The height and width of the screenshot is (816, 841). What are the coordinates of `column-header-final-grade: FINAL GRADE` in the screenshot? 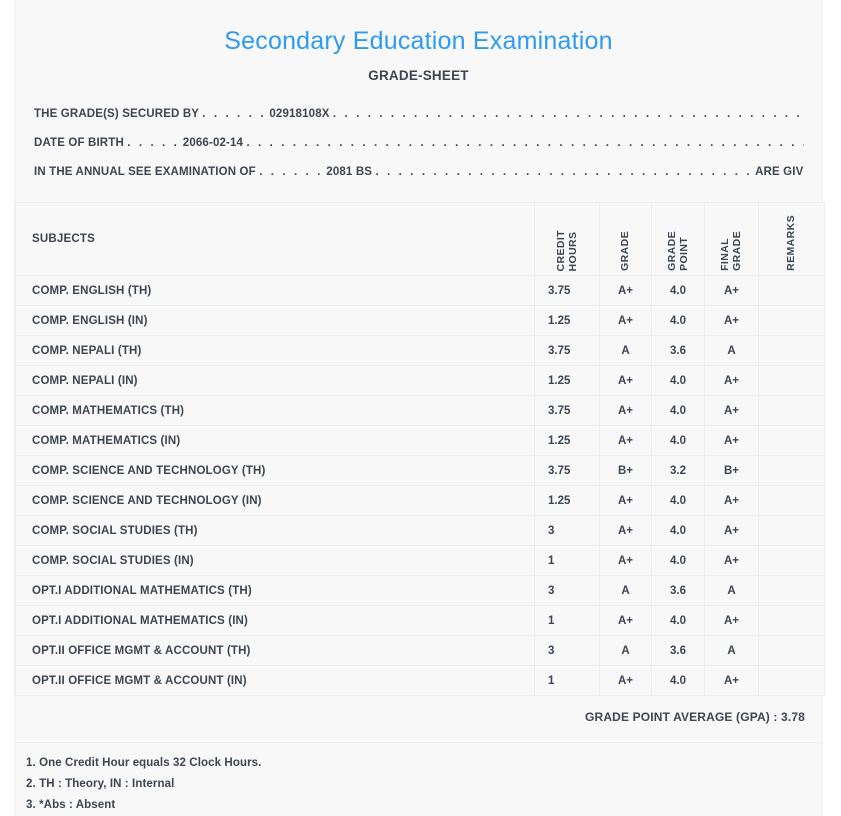 It's located at (731, 239).